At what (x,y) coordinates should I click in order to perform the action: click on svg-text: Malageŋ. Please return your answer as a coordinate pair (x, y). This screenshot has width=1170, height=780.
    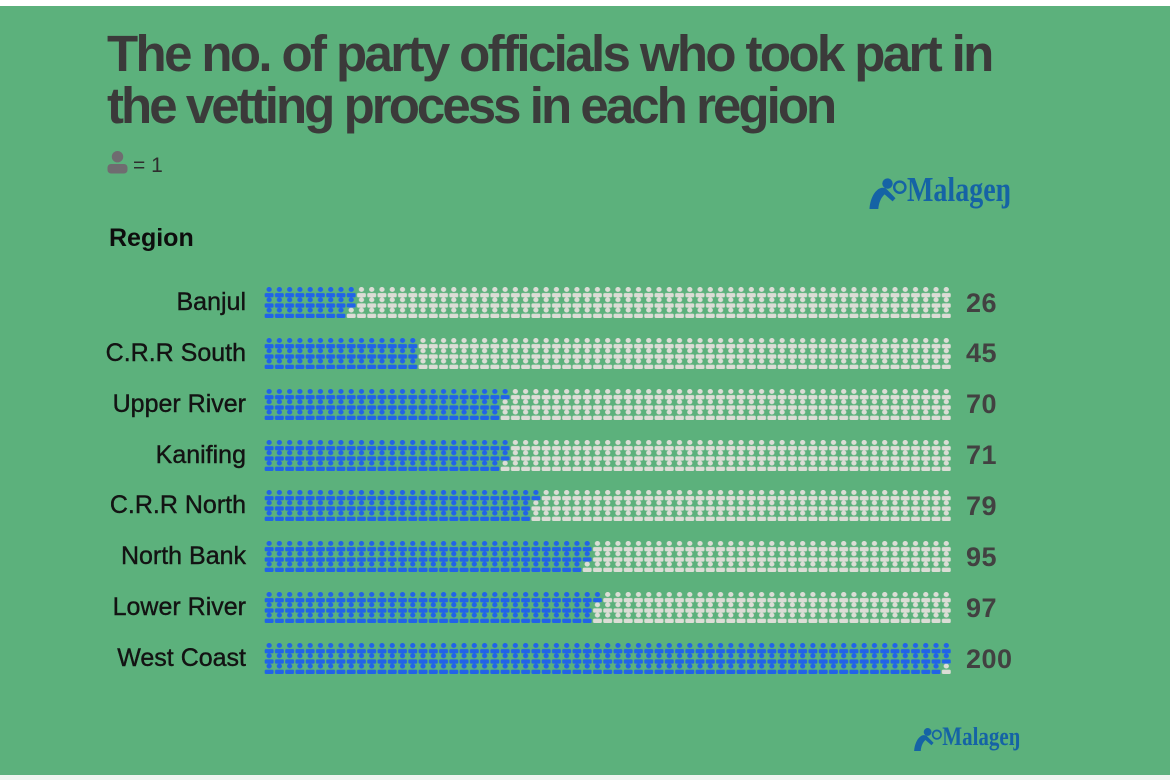
    Looking at the image, I should click on (959, 193).